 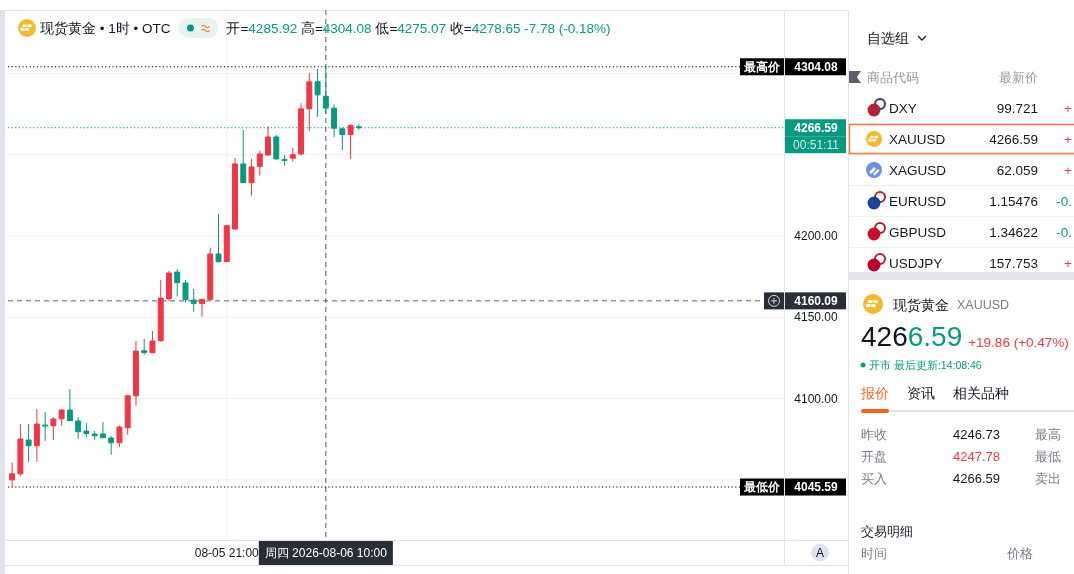 I want to click on text: A, so click(x=820, y=552).